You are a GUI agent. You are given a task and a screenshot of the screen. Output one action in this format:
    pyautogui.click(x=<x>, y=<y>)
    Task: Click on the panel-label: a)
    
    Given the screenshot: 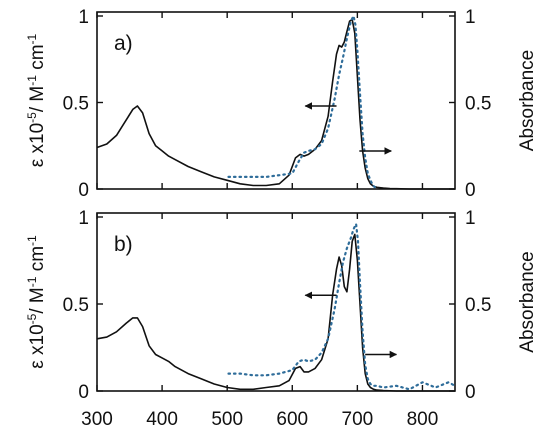 What is the action you would take?
    pyautogui.click(x=123, y=43)
    